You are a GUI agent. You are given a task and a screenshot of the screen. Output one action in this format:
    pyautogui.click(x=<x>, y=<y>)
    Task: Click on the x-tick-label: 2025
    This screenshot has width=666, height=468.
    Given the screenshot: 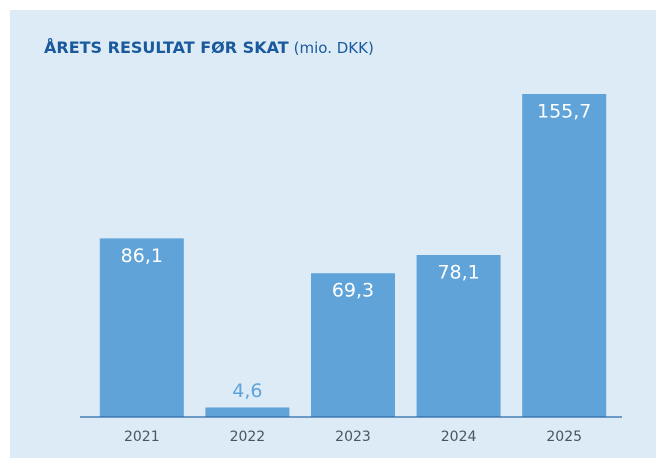 What is the action you would take?
    pyautogui.click(x=564, y=437)
    